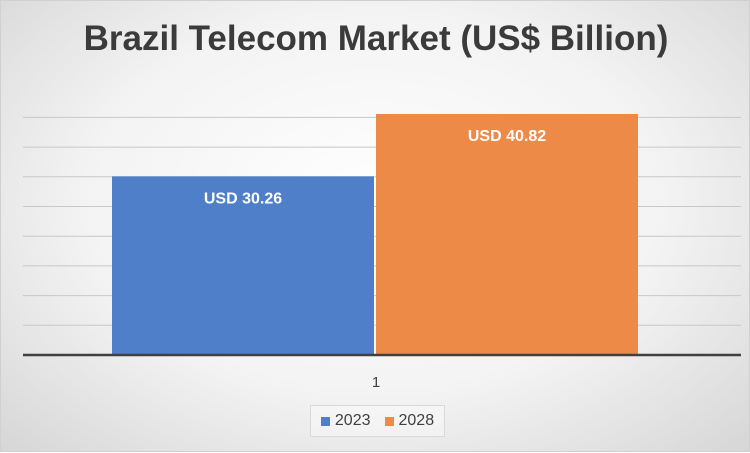 Image resolution: width=750 pixels, height=453 pixels. What do you see at coordinates (507, 136) in the screenshot?
I see `data-label-2028: USD 40.82` at bounding box center [507, 136].